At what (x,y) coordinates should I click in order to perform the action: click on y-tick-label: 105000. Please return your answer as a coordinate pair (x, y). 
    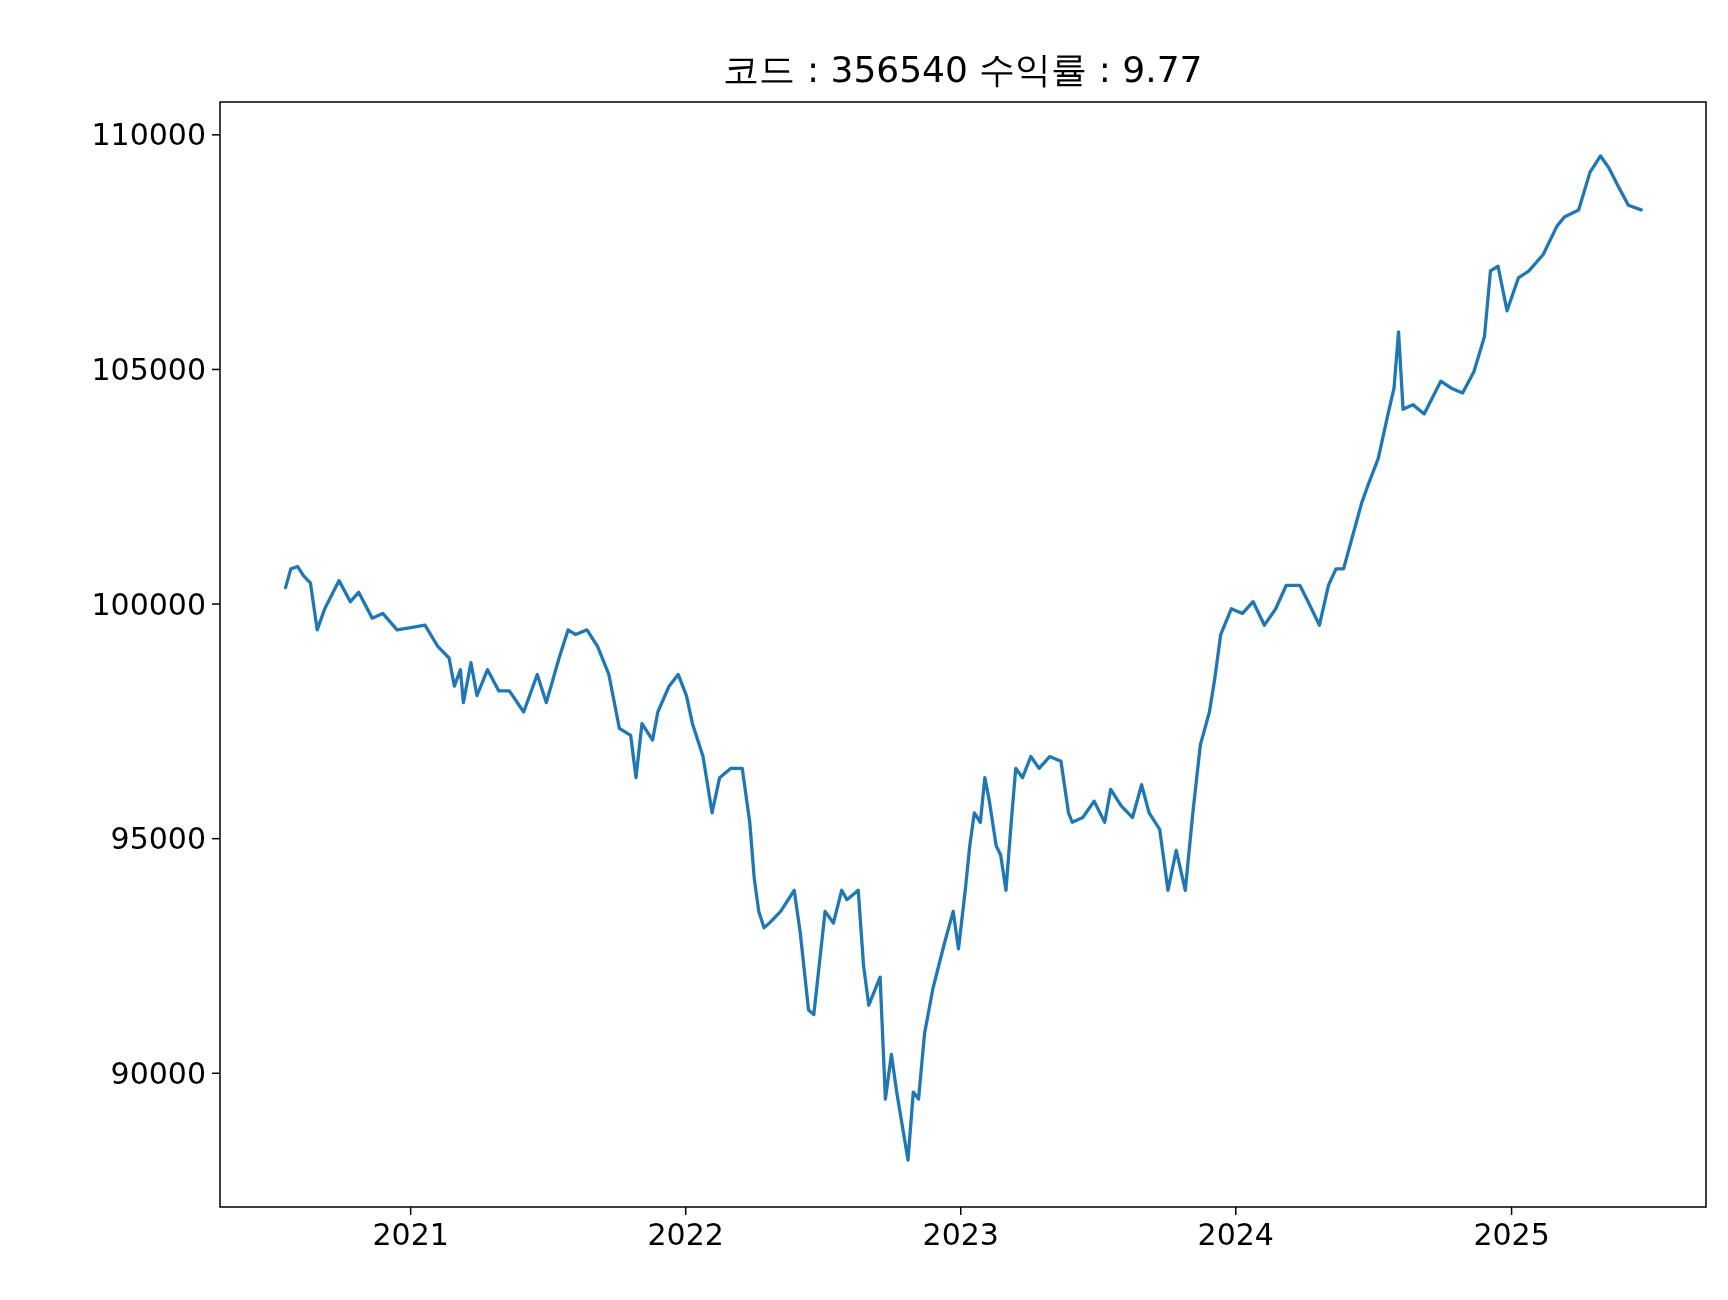
    Looking at the image, I should click on (148, 369).